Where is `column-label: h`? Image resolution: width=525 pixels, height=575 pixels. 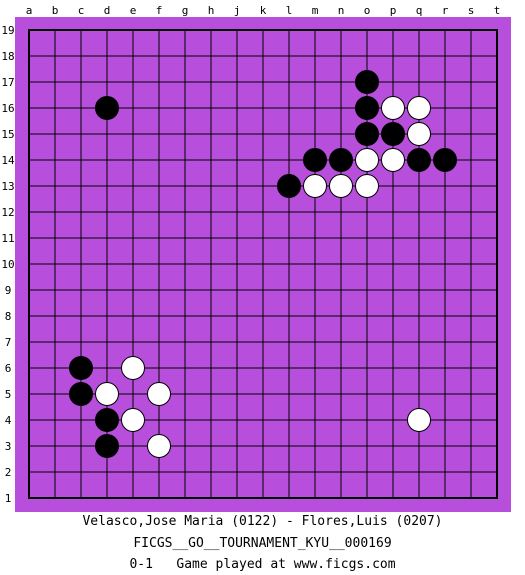 column-label: h is located at coordinates (211, 10).